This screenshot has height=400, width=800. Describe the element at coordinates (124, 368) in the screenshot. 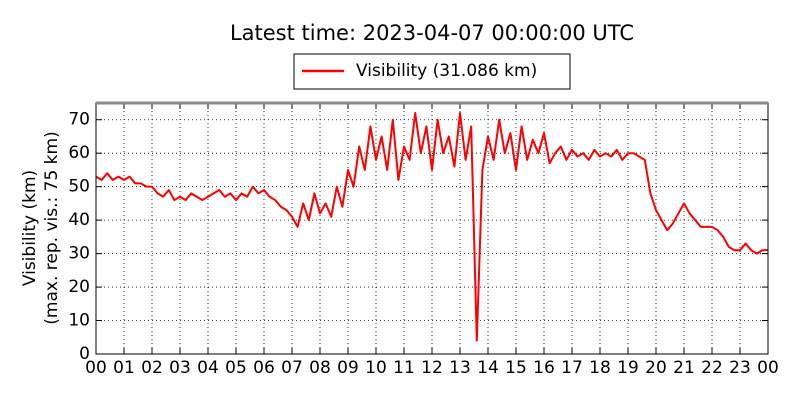

I see `x-tick-label: 01` at that location.